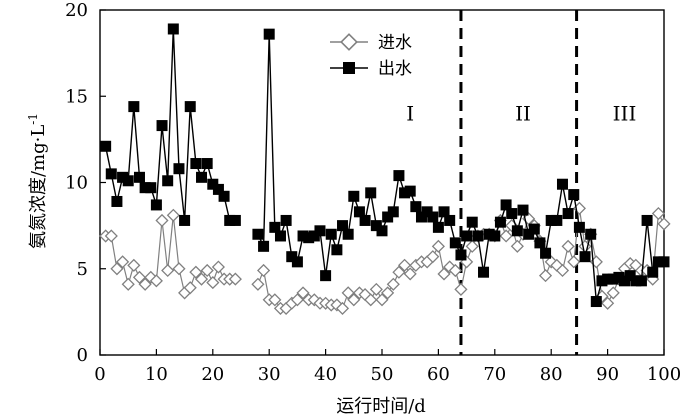 The height and width of the screenshot is (417, 700). I want to click on x-axis: 0 10 20 30 40 50 60 70 80 90 100, so click(387, 367).